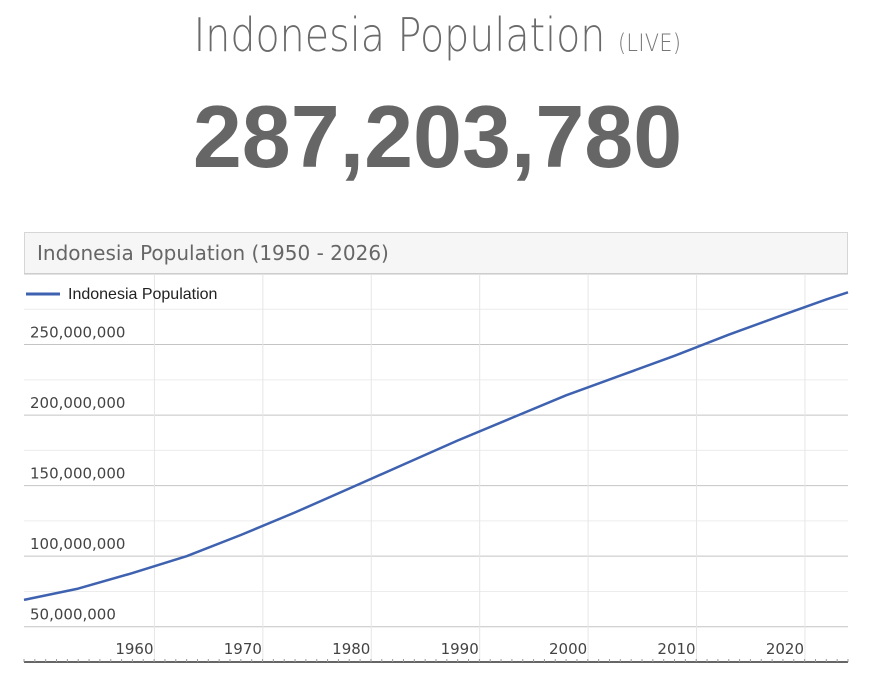 Image resolution: width=875 pixels, height=683 pixels. What do you see at coordinates (142, 294) in the screenshot?
I see `legend-label: Indonesia Population` at bounding box center [142, 294].